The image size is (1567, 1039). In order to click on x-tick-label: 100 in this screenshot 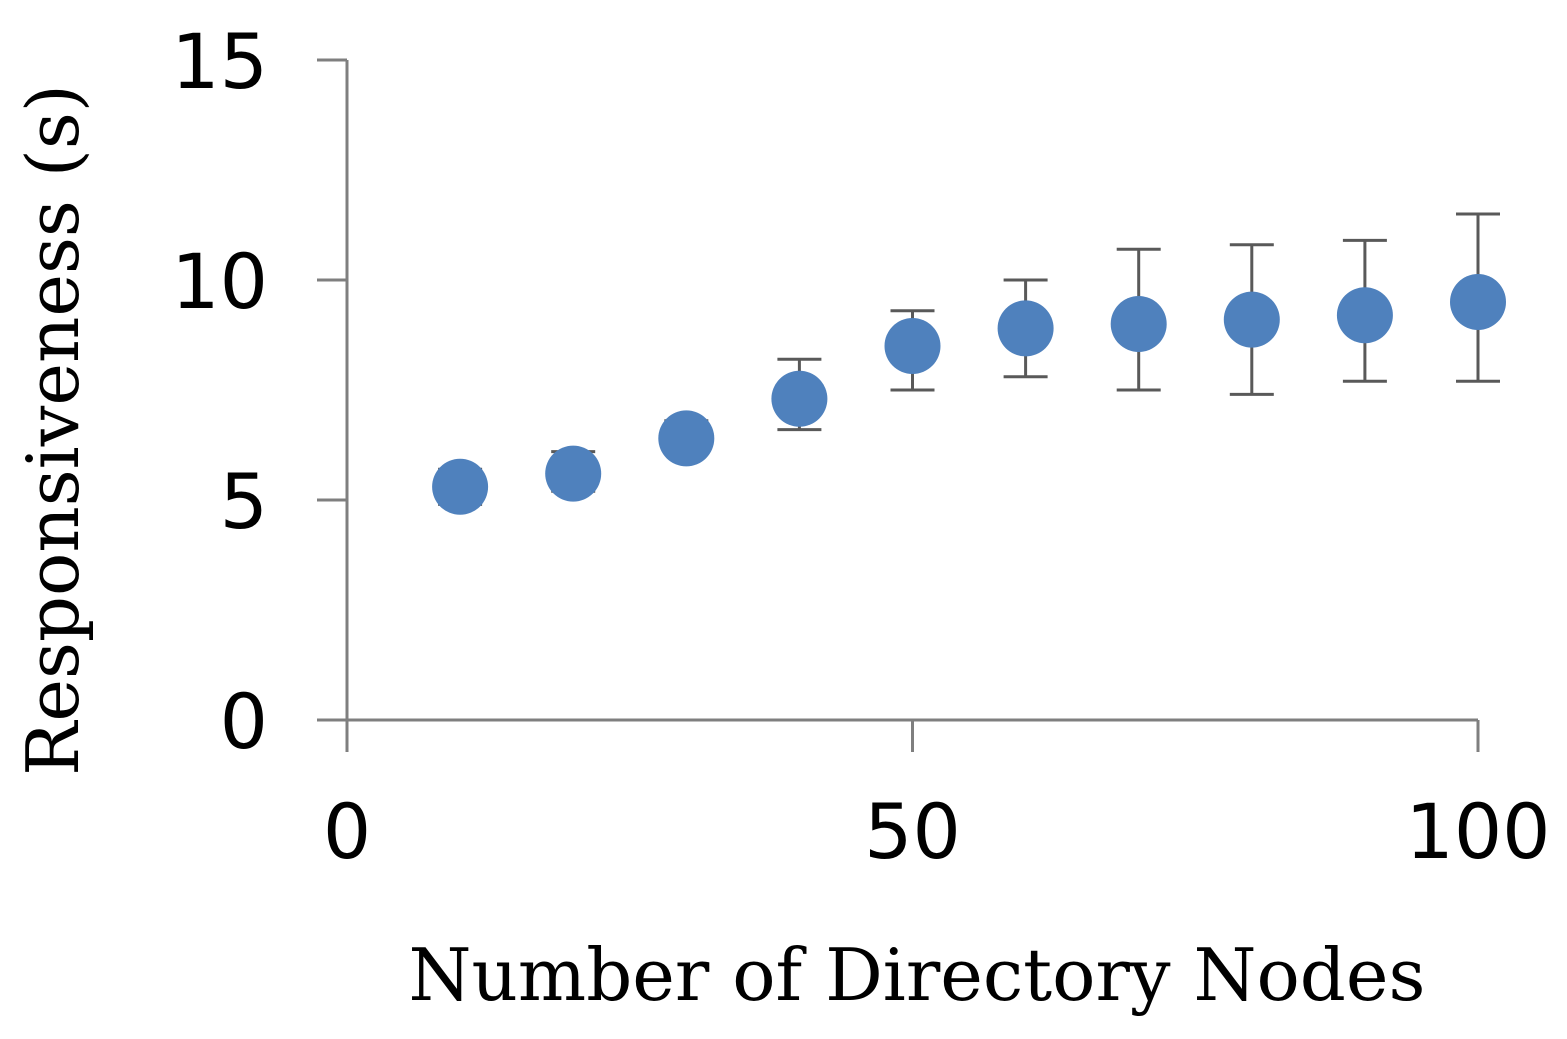, I will do `click(1477, 831)`.